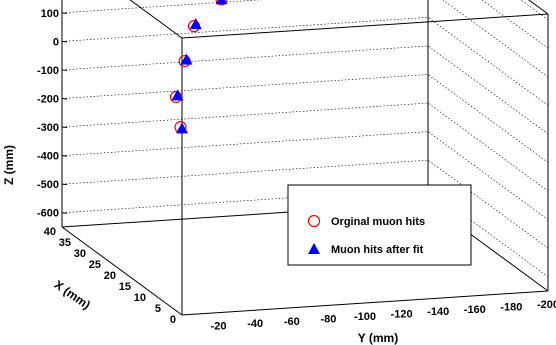  I want to click on x-tick-label: 15, so click(125, 287).